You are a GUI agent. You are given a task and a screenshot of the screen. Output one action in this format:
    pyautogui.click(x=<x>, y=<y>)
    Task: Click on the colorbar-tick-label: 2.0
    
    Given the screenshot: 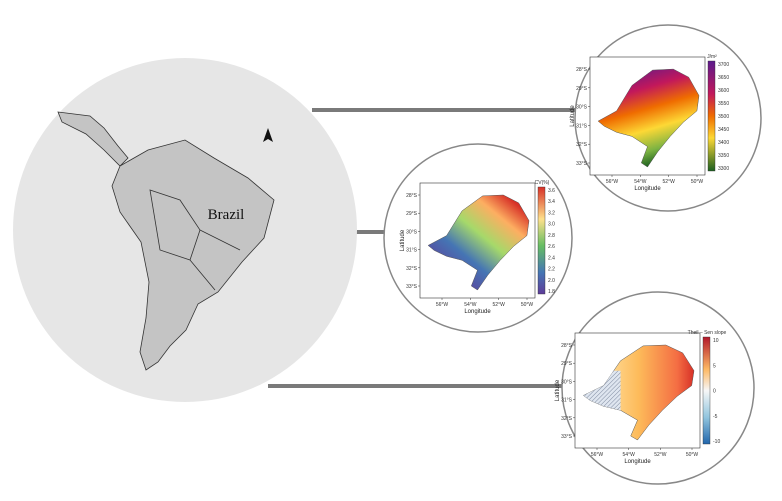 What is the action you would take?
    pyautogui.click(x=551, y=281)
    